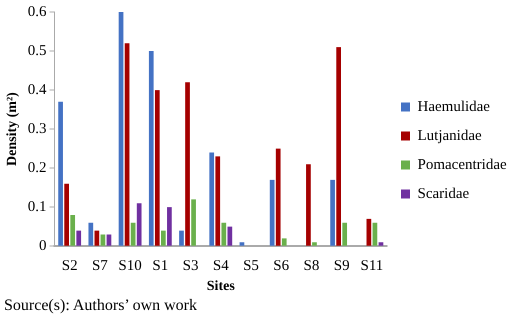  What do you see at coordinates (100, 266) in the screenshot?
I see `x-tick-label: S7` at bounding box center [100, 266].